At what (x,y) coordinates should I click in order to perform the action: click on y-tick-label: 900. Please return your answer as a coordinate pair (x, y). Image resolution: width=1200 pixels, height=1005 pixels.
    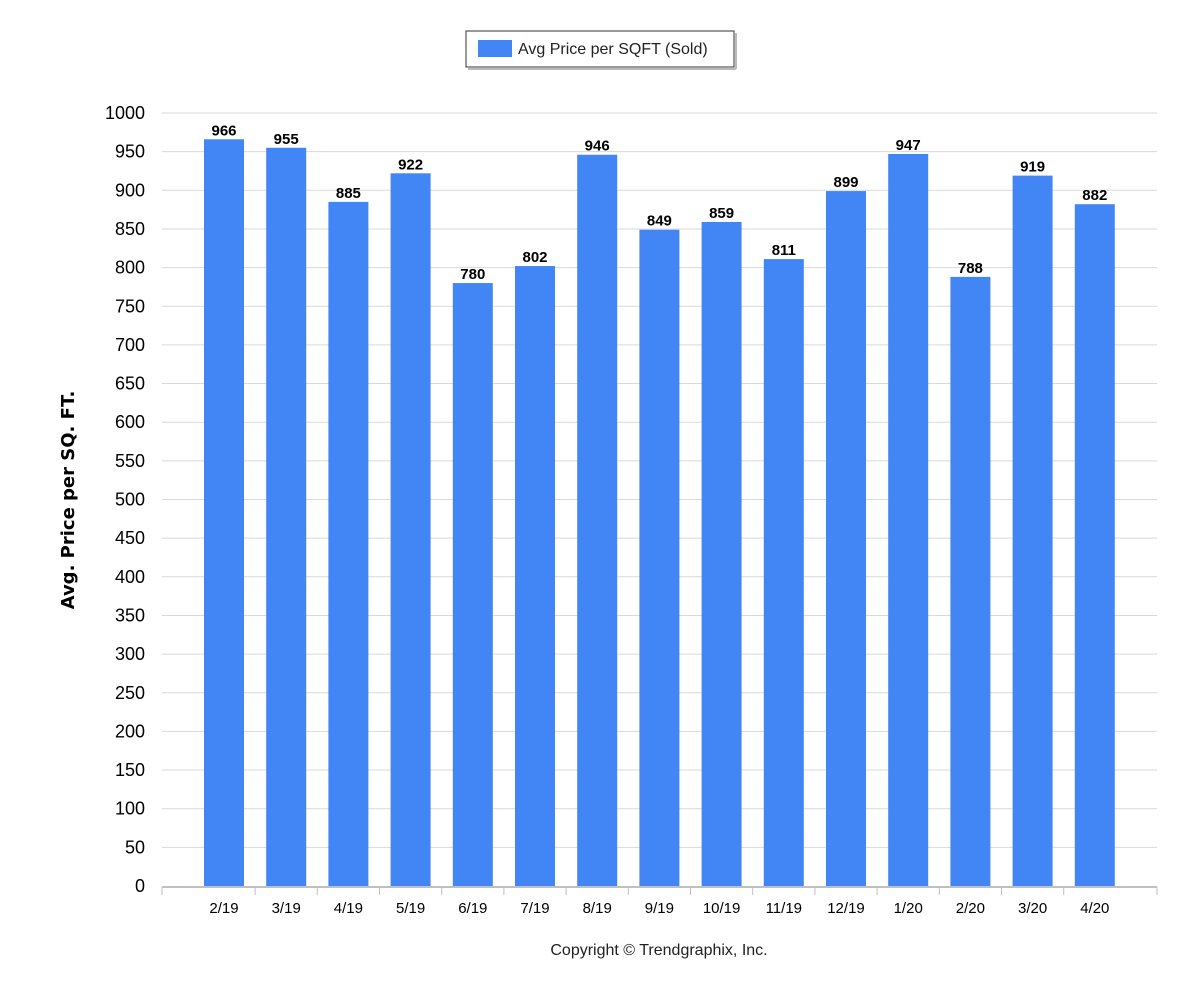
    Looking at the image, I should click on (130, 190).